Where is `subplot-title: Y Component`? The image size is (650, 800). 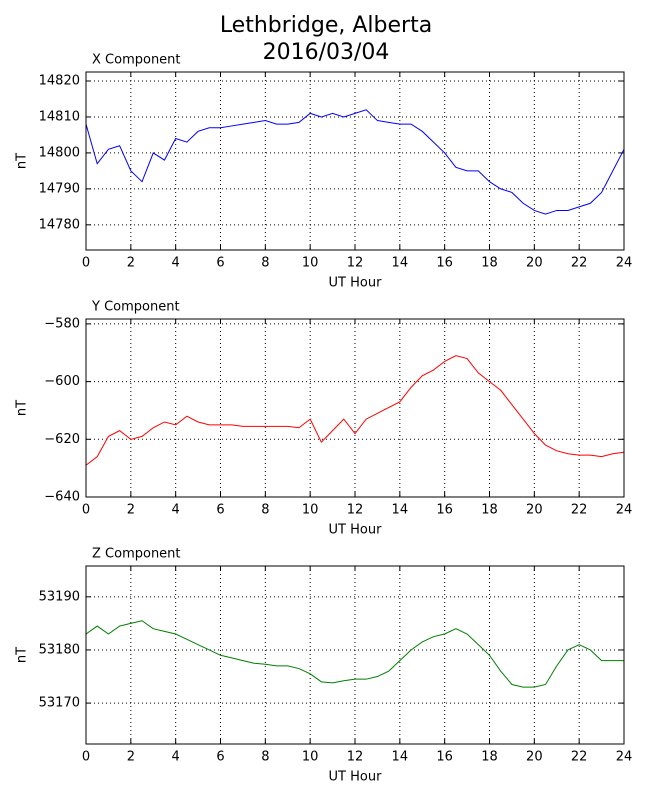
subplot-title: Y Component is located at coordinates (135, 307).